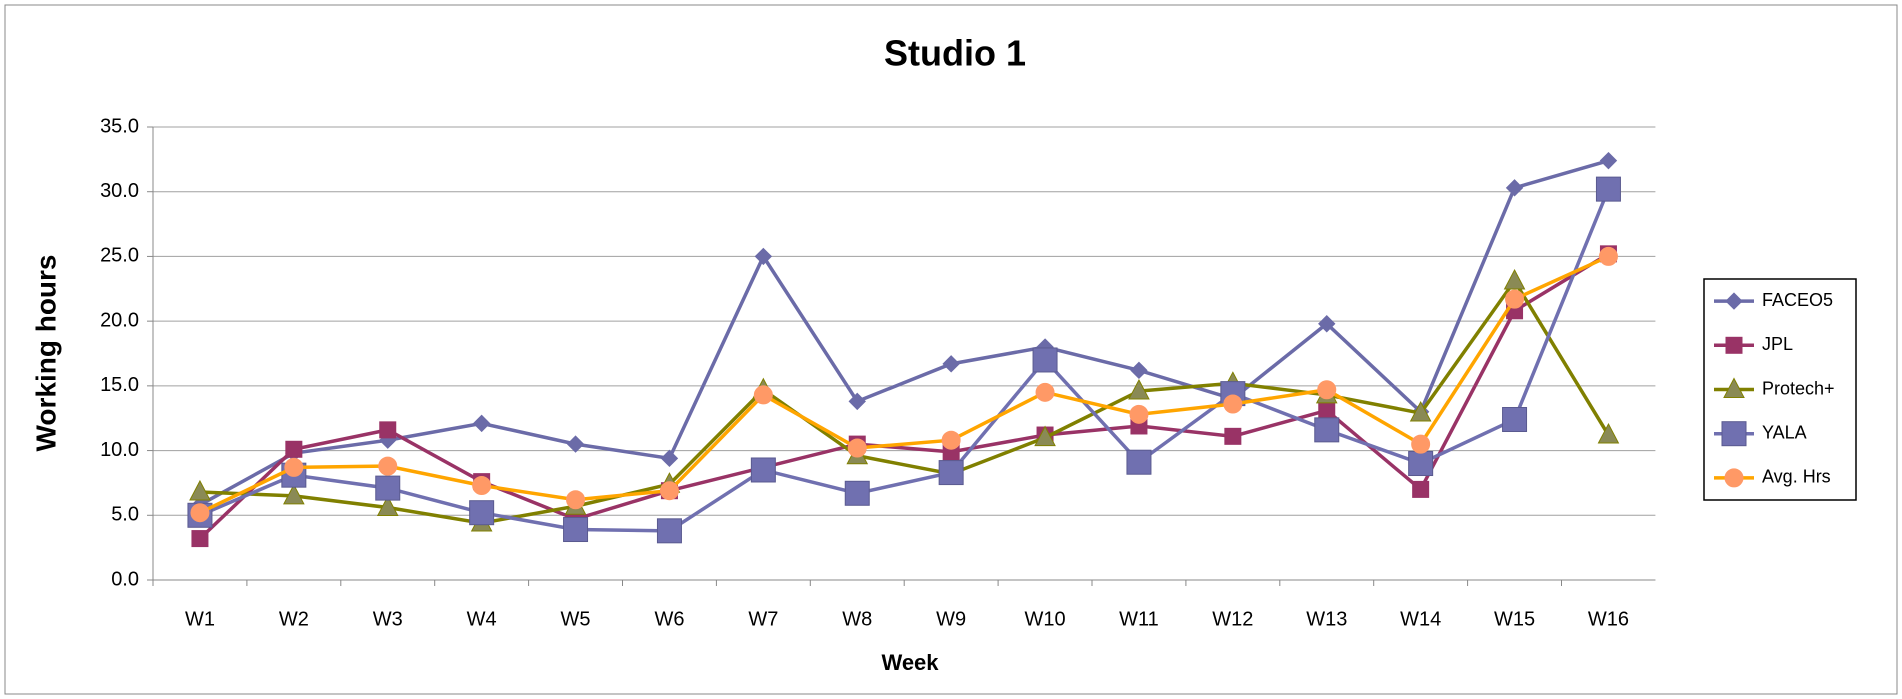 Image resolution: width=1902 pixels, height=699 pixels. Describe the element at coordinates (1797, 300) in the screenshot. I see `legend-label: FACEO5` at that location.